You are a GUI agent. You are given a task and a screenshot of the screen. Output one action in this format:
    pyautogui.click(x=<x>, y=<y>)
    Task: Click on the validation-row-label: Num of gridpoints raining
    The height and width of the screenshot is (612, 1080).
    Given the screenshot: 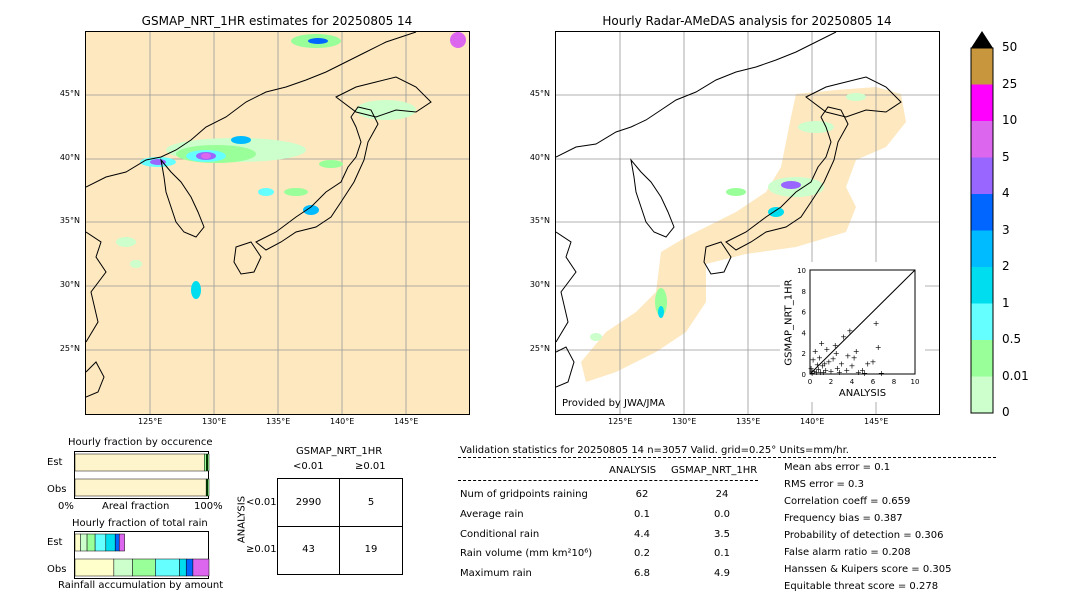 What is the action you would take?
    pyautogui.click(x=524, y=494)
    